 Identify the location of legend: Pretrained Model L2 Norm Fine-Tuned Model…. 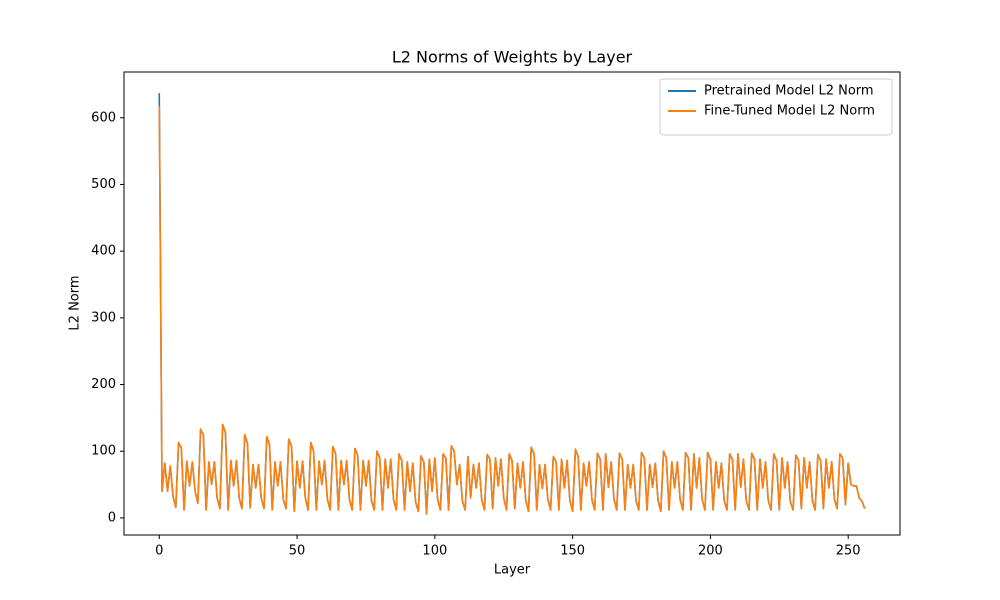
(776, 107).